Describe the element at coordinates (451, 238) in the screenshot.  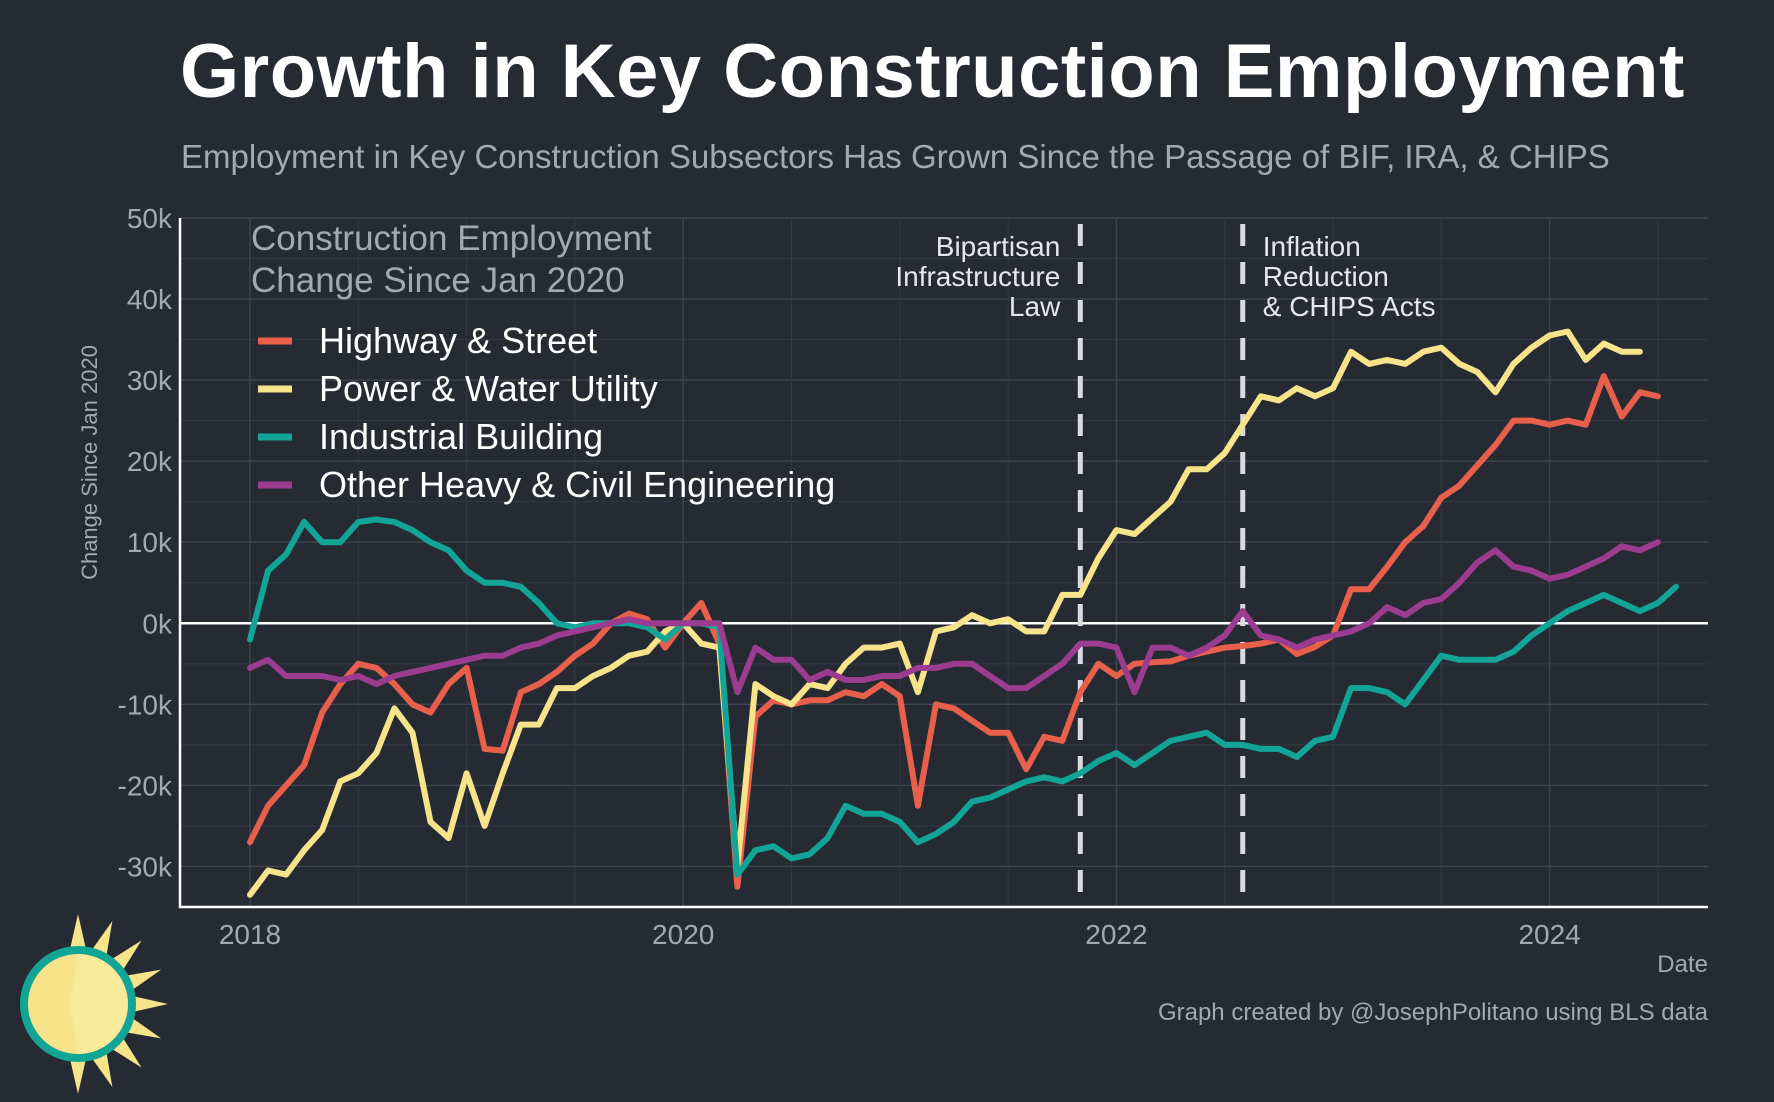
I see `legend-title: Construction Employment` at that location.